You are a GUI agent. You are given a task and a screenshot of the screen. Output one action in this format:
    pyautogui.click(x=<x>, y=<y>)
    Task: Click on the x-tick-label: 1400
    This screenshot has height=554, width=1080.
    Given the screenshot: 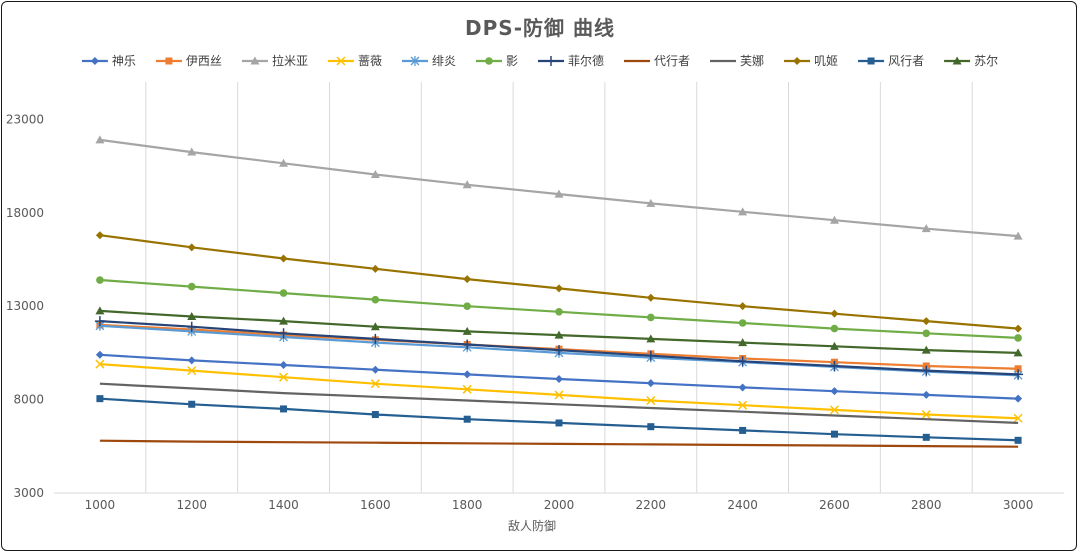 What is the action you would take?
    pyautogui.click(x=283, y=505)
    